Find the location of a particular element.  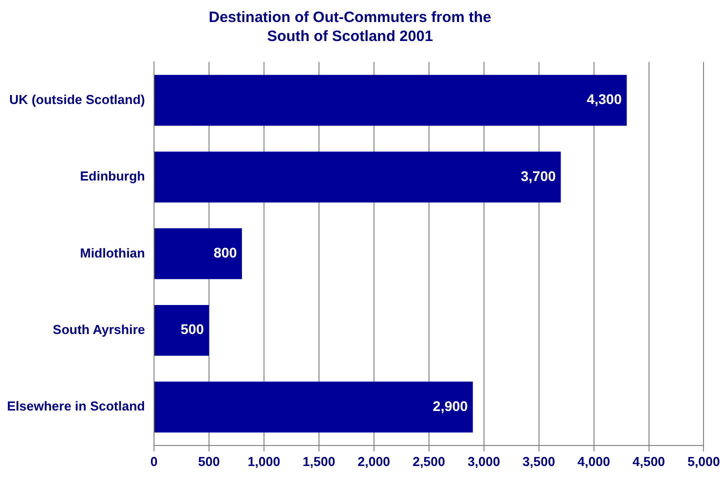

y-tick-label: Elsewhere in Scotland is located at coordinates (76, 406).